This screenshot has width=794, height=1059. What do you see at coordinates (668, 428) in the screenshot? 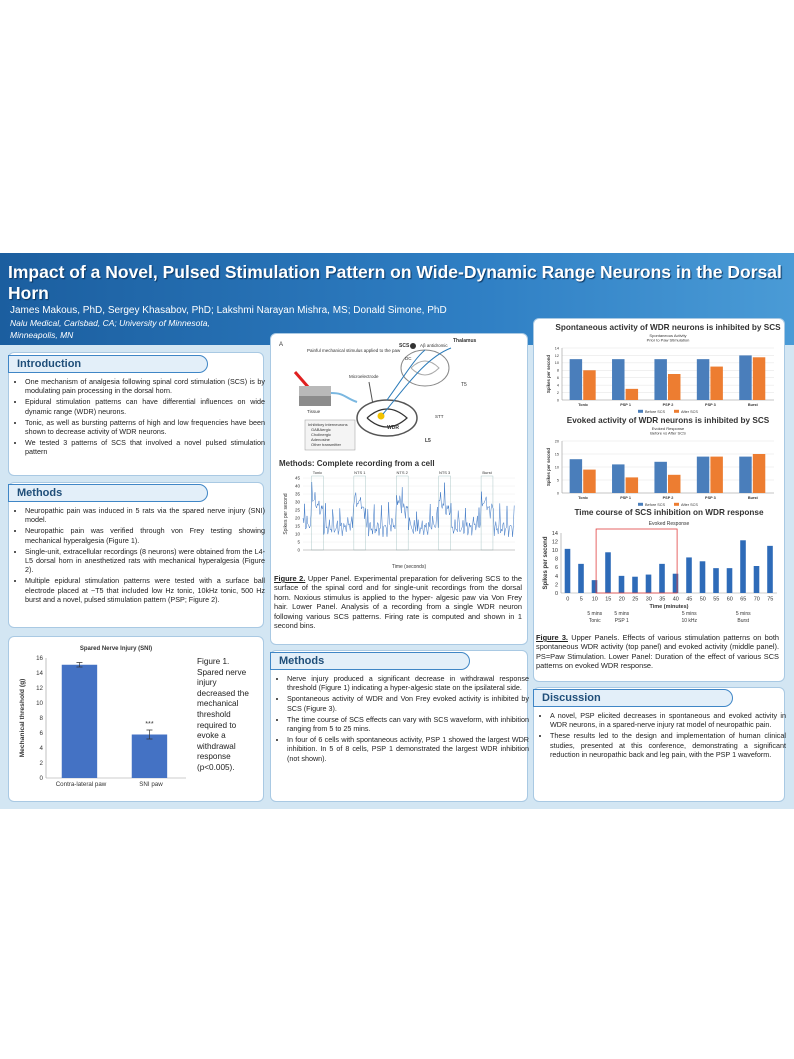
I see `chart-subtitle: Evoked Response` at bounding box center [668, 428].